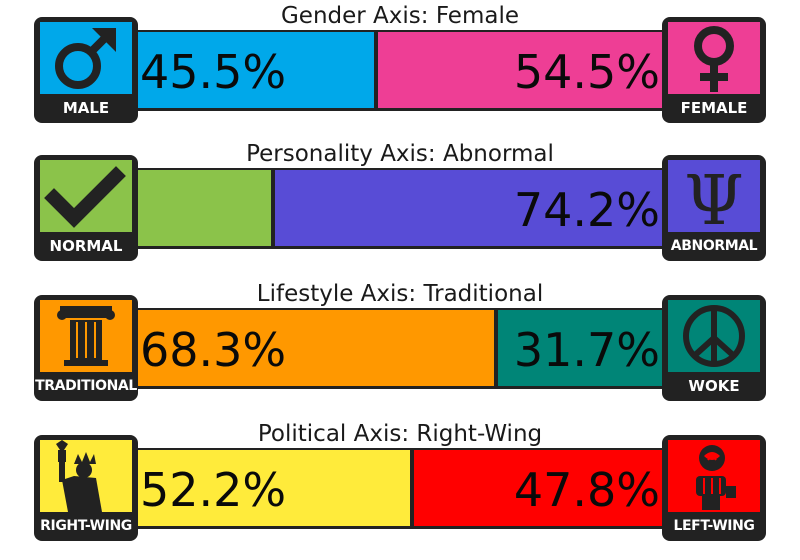 The width and height of the screenshot is (800, 560). I want to click on rose-fist-icon, so click(716, 477).